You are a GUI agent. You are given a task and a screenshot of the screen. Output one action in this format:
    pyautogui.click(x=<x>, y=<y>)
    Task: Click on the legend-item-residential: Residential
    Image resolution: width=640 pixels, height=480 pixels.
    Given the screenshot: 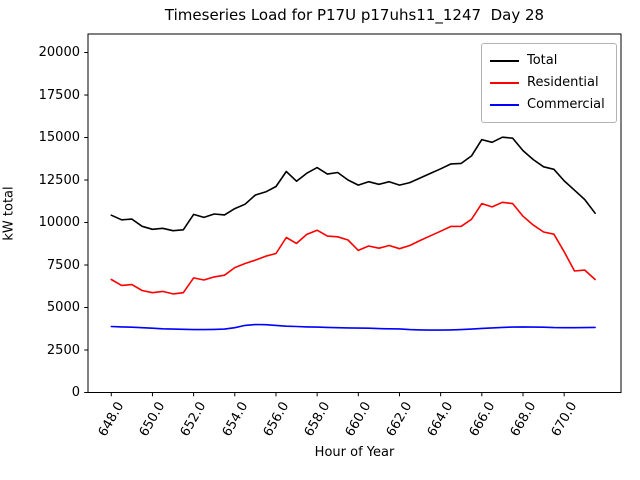 What is the action you would take?
    pyautogui.click(x=549, y=83)
    